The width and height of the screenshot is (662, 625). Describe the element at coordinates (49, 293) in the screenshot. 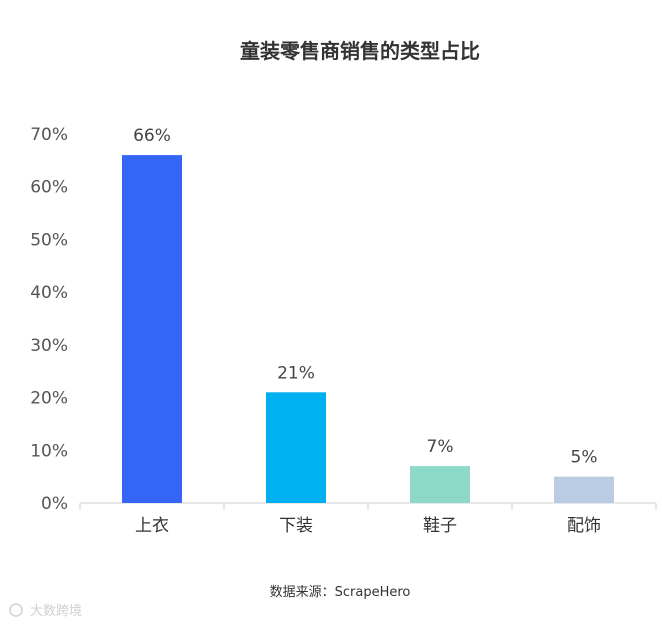

I see `y-tick-label: 40%` at that location.